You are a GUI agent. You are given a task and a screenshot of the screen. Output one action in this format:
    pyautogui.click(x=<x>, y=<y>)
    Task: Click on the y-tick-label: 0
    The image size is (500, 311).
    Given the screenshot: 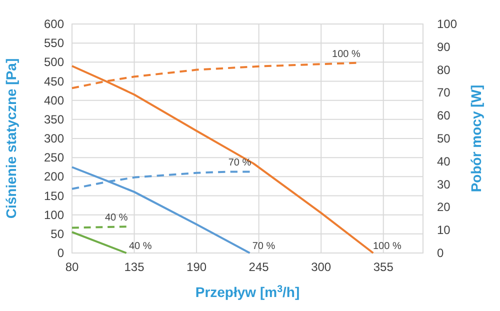 What is the action you would take?
    pyautogui.click(x=60, y=253)
    